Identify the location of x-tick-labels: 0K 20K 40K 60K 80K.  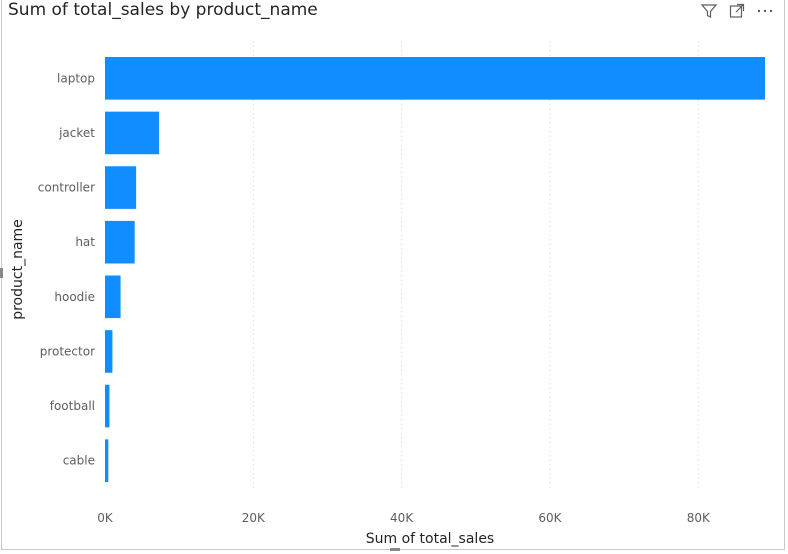
(404, 518).